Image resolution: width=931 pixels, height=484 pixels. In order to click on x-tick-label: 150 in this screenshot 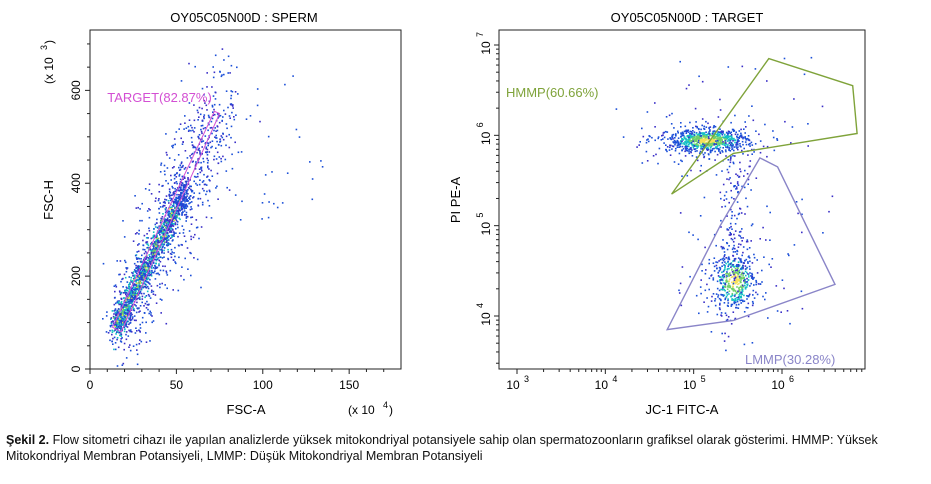, I will do `click(349, 385)`.